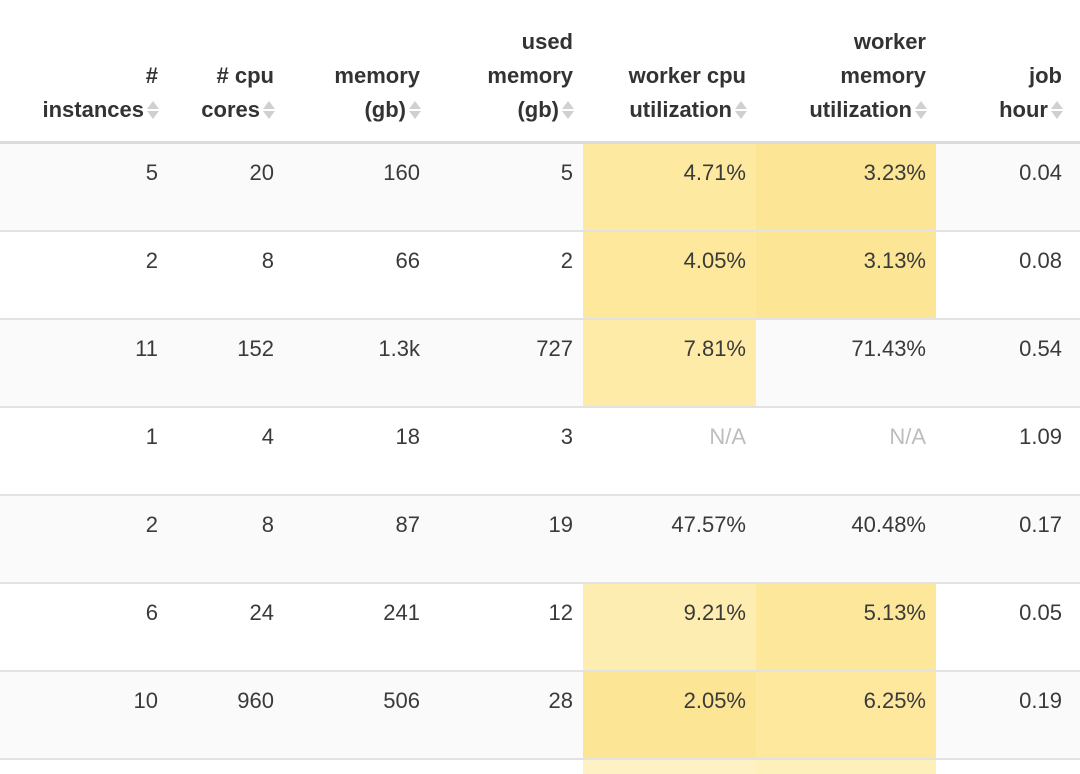 This screenshot has height=774, width=1080. I want to click on cell-job_hour: 0.04, so click(1004, 187).